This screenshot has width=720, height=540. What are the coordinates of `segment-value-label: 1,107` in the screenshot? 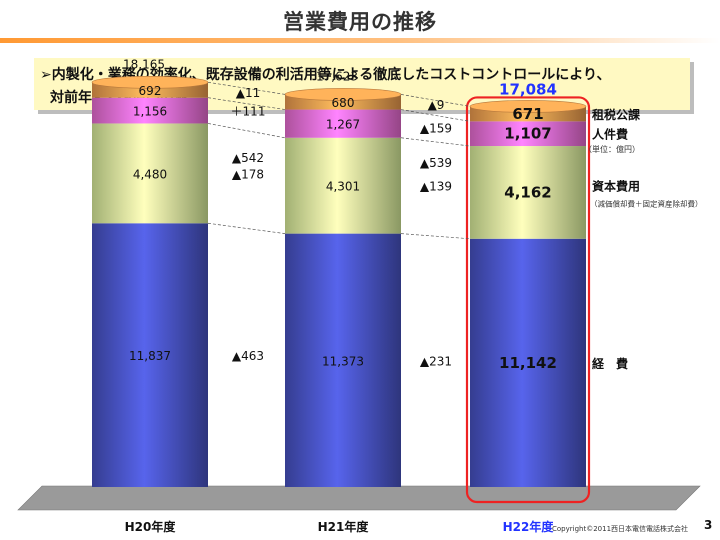 It's located at (527, 134).